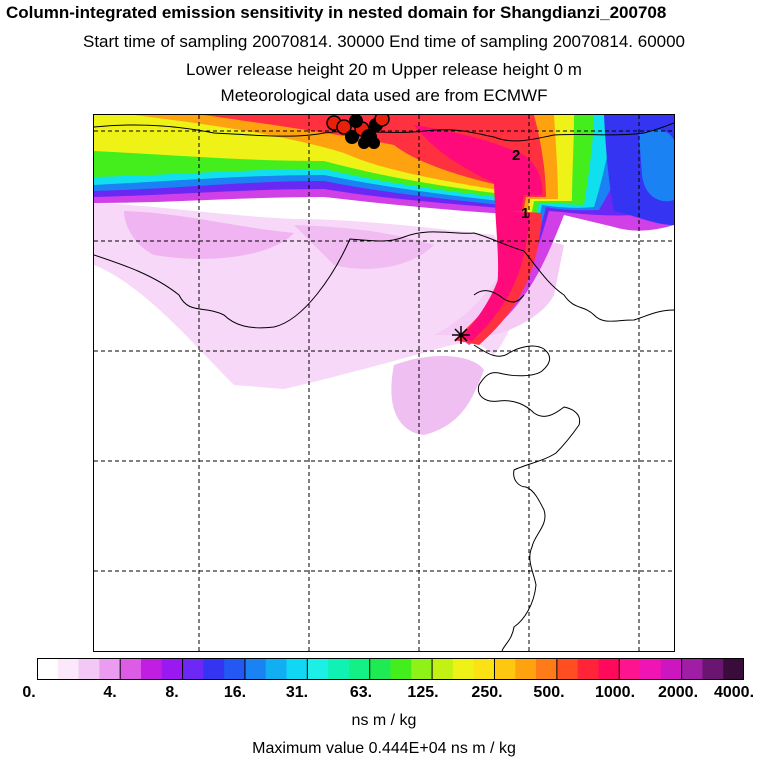  I want to click on scale-tick-0: 0., so click(29, 692).